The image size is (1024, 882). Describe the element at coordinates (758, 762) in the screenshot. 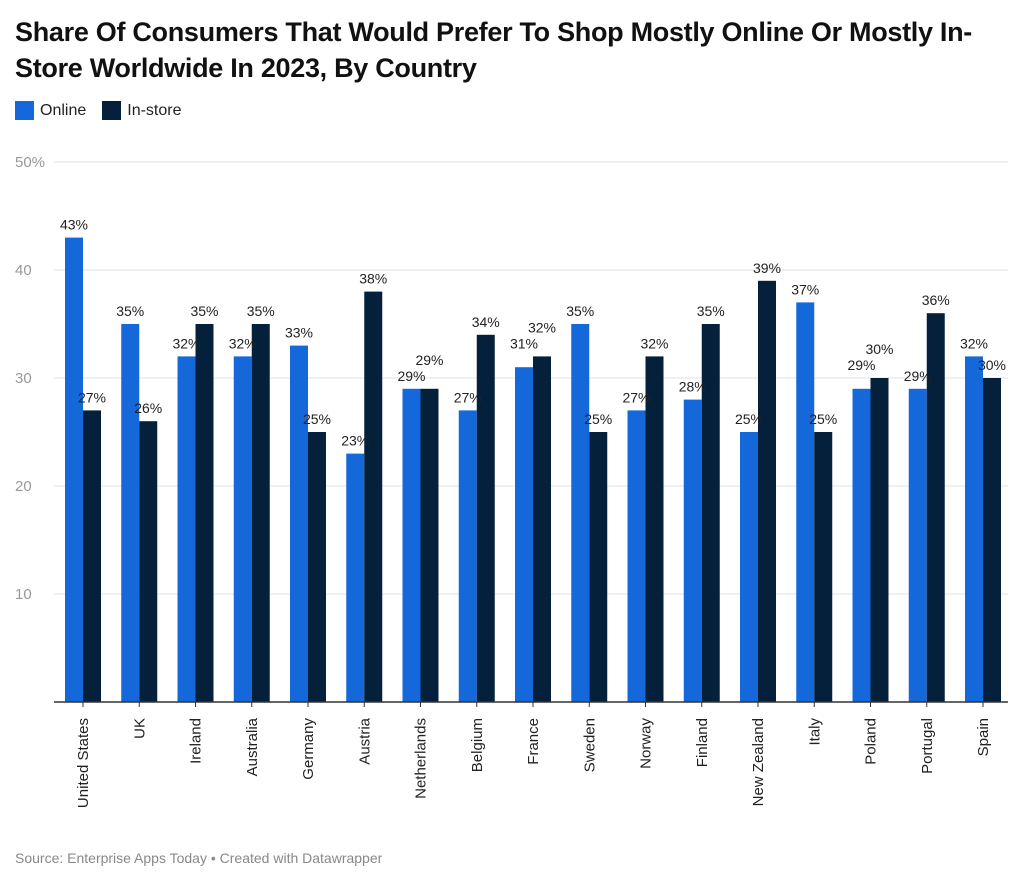

I see `x-tick-label: New Zealand` at that location.